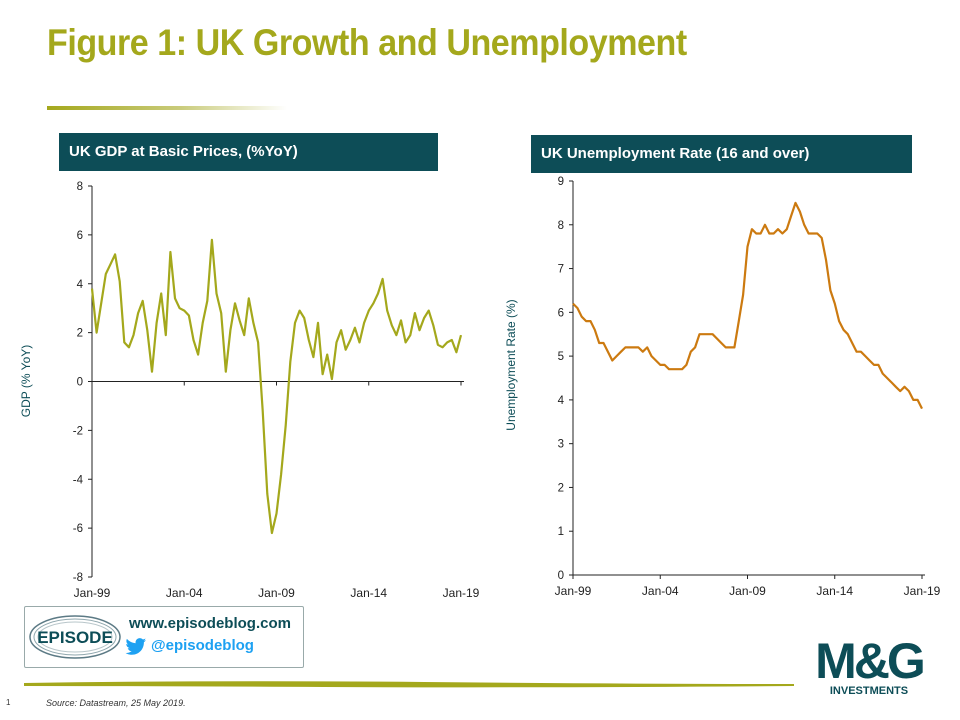  I want to click on gdp-y-tick-label: -6, so click(78, 529).